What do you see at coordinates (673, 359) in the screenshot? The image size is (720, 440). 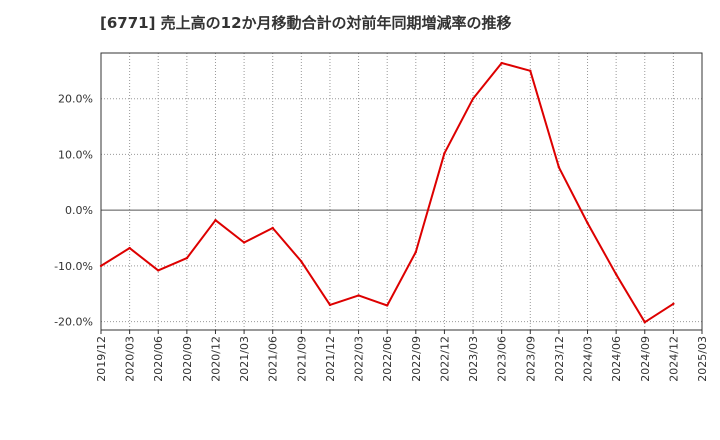 I see `x-tick-label: 2024/12` at bounding box center [673, 359].